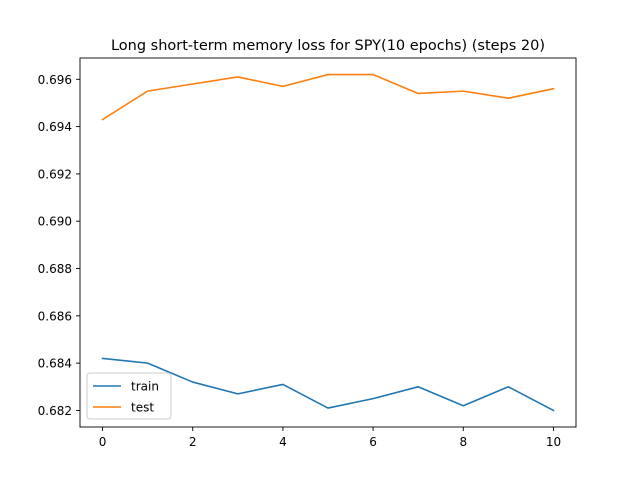 The height and width of the screenshot is (485, 640). I want to click on x-tick-label: 10, so click(553, 442).